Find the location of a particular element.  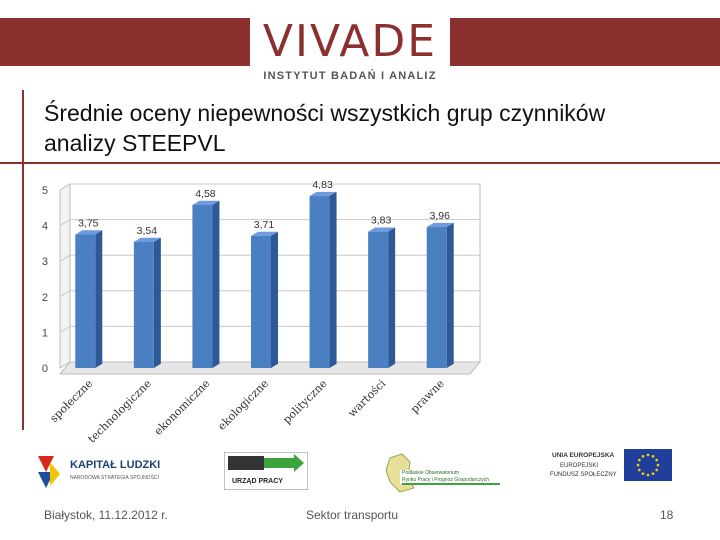

footer-date: Białystok, 11.12.2012 r. is located at coordinates (106, 515).